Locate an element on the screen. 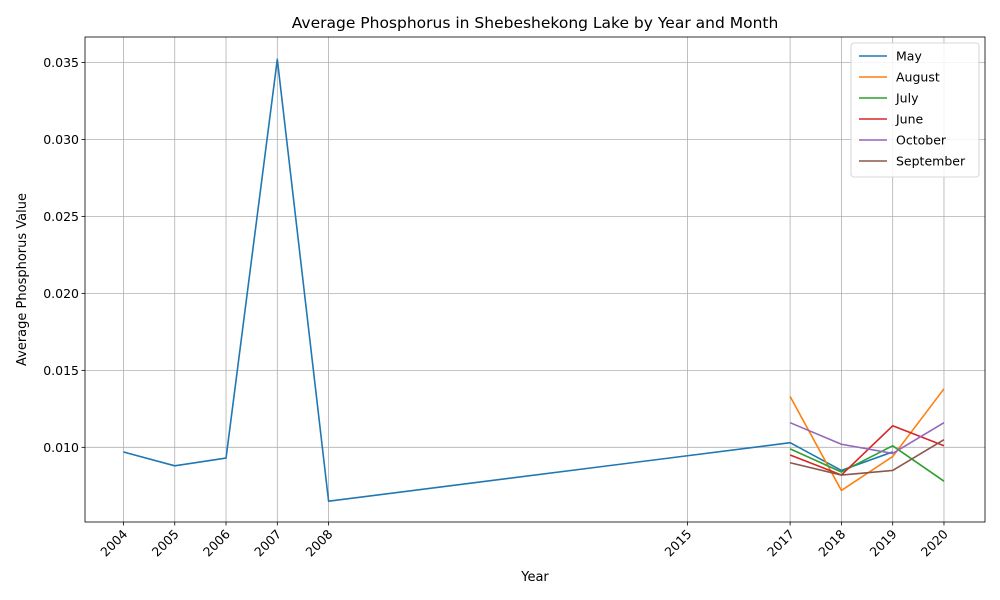 This screenshot has height=600, width=1000. series-line-october is located at coordinates (867, 438).